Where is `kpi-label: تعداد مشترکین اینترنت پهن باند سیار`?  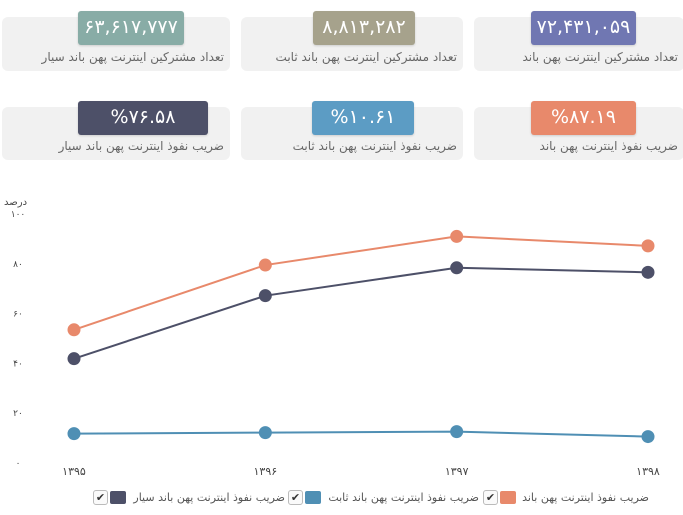
kpi-label: تعداد مشترکین اینترنت پهن باند سیار is located at coordinates (132, 57).